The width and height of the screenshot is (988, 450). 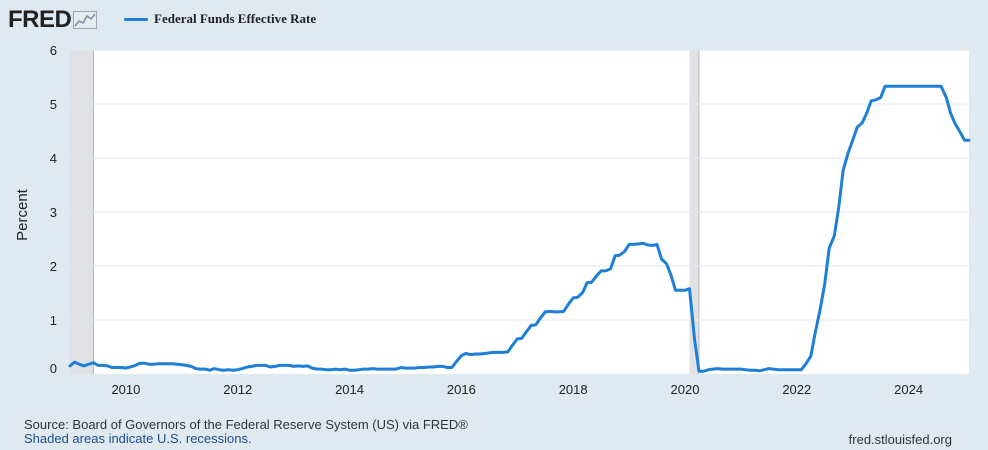 I want to click on recession-note: Shaded areas indicate U.S. recessions., so click(x=138, y=438).